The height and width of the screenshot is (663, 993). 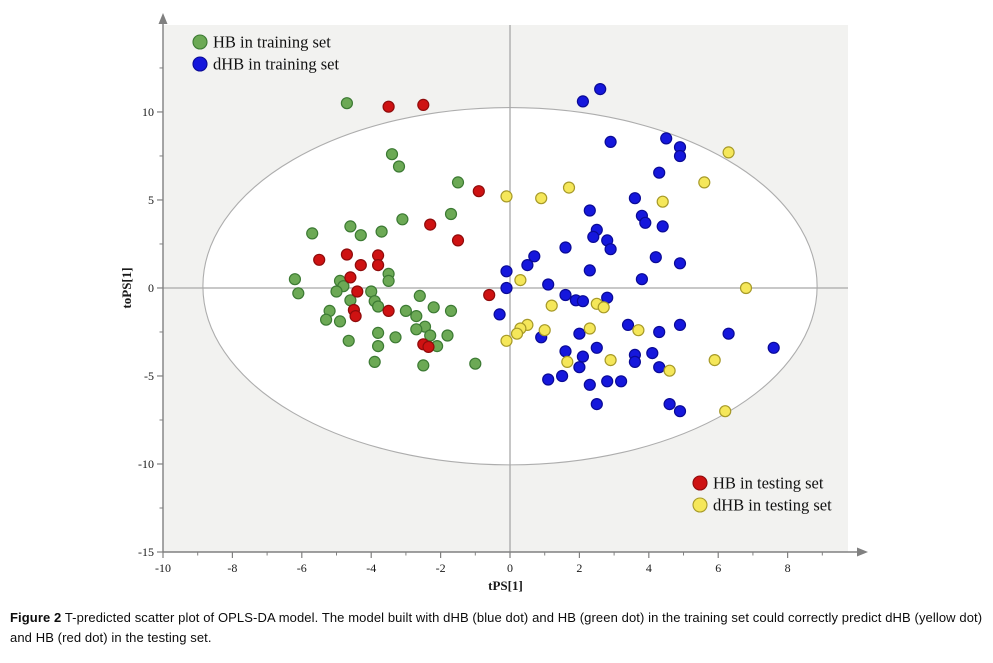 I want to click on series-dhb-testing, so click(x=626, y=282).